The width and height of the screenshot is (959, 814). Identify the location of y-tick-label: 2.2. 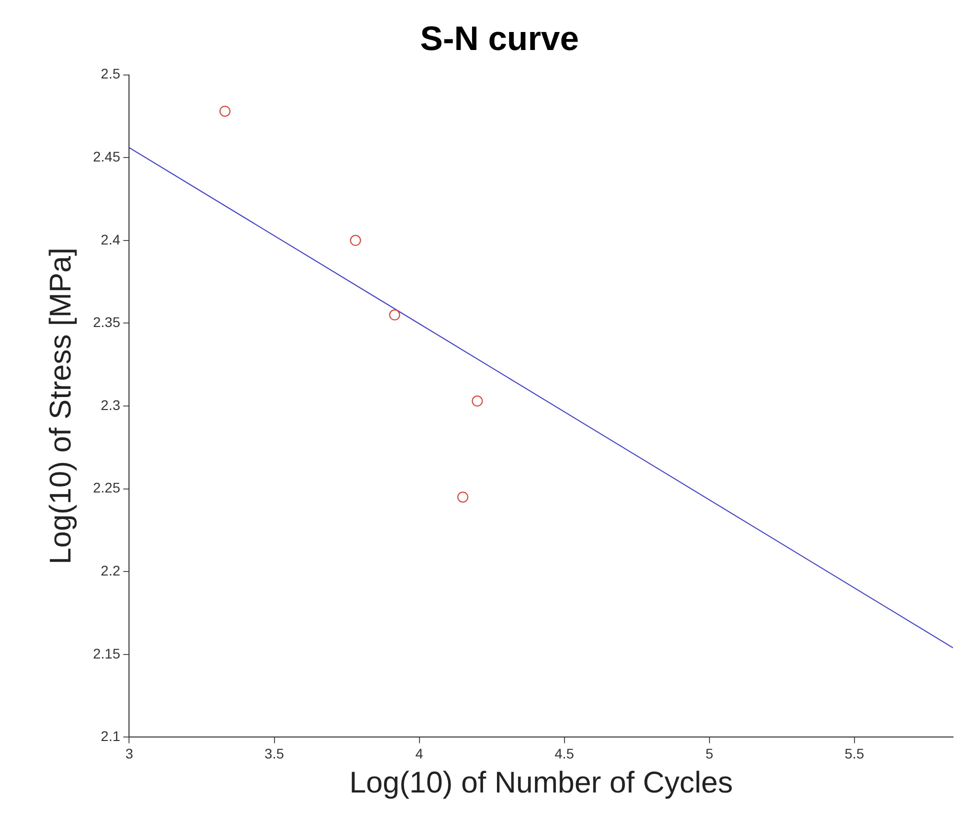
(110, 570).